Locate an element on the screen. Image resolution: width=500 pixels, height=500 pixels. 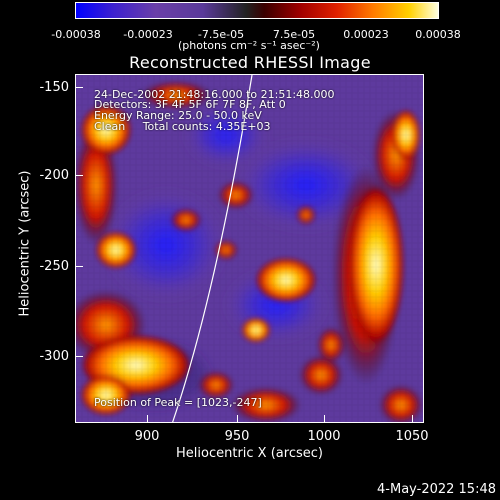
energy-range-label: Energy Range: 25.0 - 50.0 keV is located at coordinates (178, 115).